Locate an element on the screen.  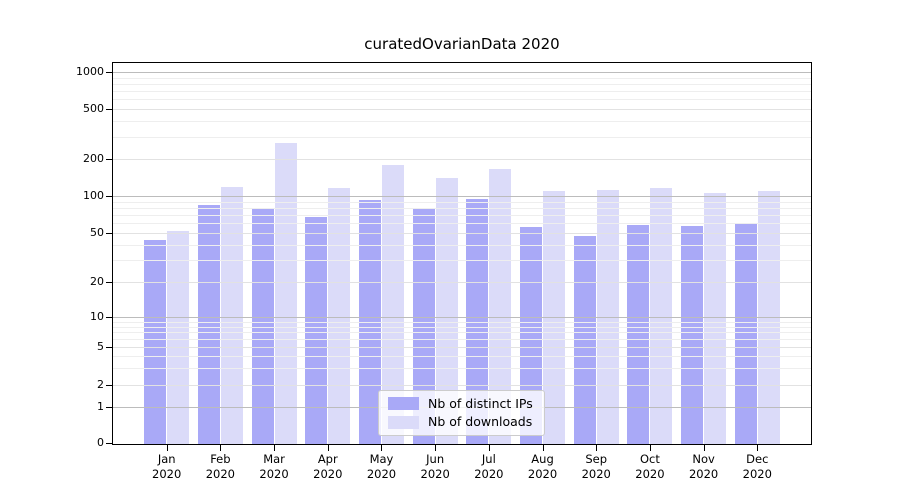
legend-label-distinct-ips: Nb of distinct IPs is located at coordinates (480, 403).